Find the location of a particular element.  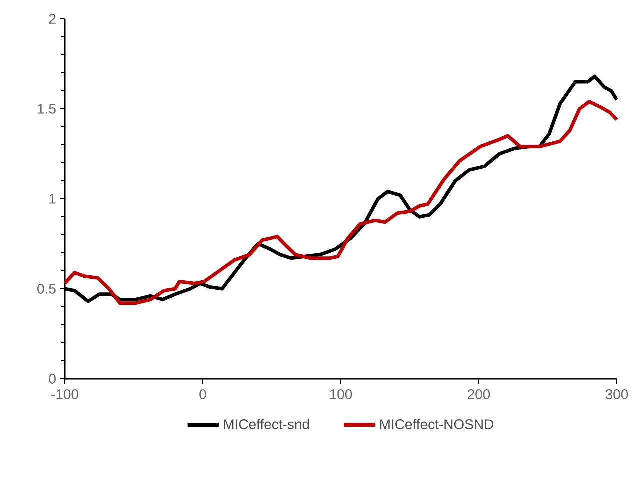

legend-label: MICeffect-NOSND is located at coordinates (437, 424).